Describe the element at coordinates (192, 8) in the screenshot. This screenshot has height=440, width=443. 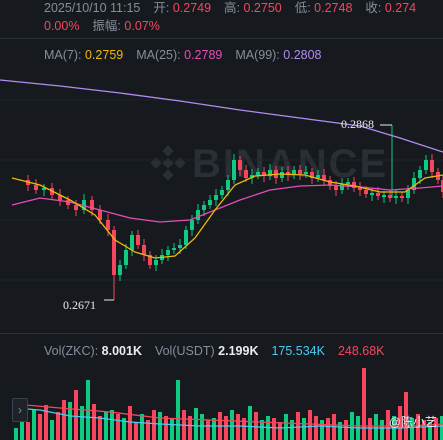
I see `open-value: 0.2749` at that location.